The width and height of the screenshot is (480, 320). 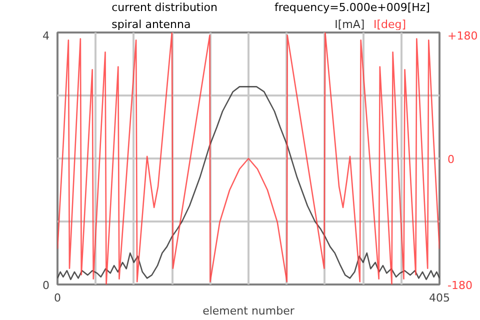 What do you see at coordinates (151, 24) in the screenshot?
I see `chart-subtitle: spiral antenna` at bounding box center [151, 24].